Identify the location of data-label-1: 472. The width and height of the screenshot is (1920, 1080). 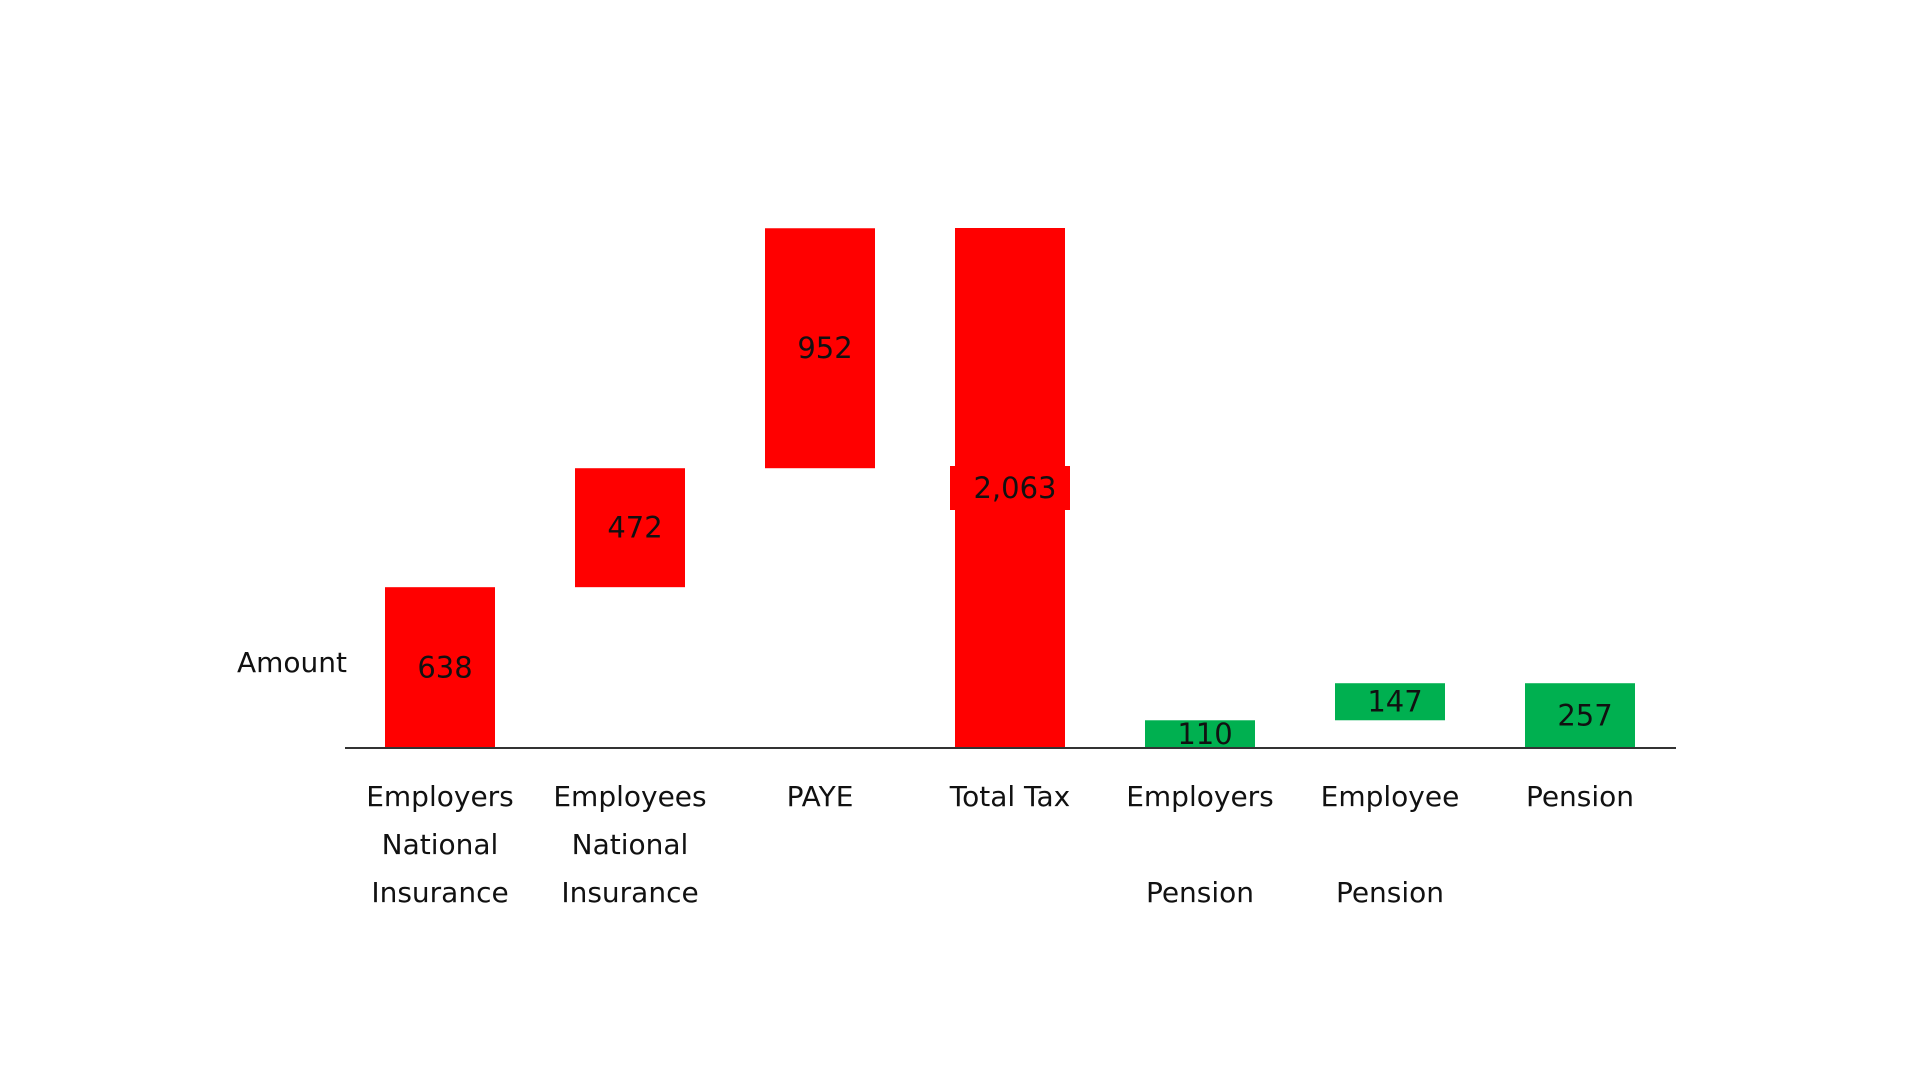
(634, 528).